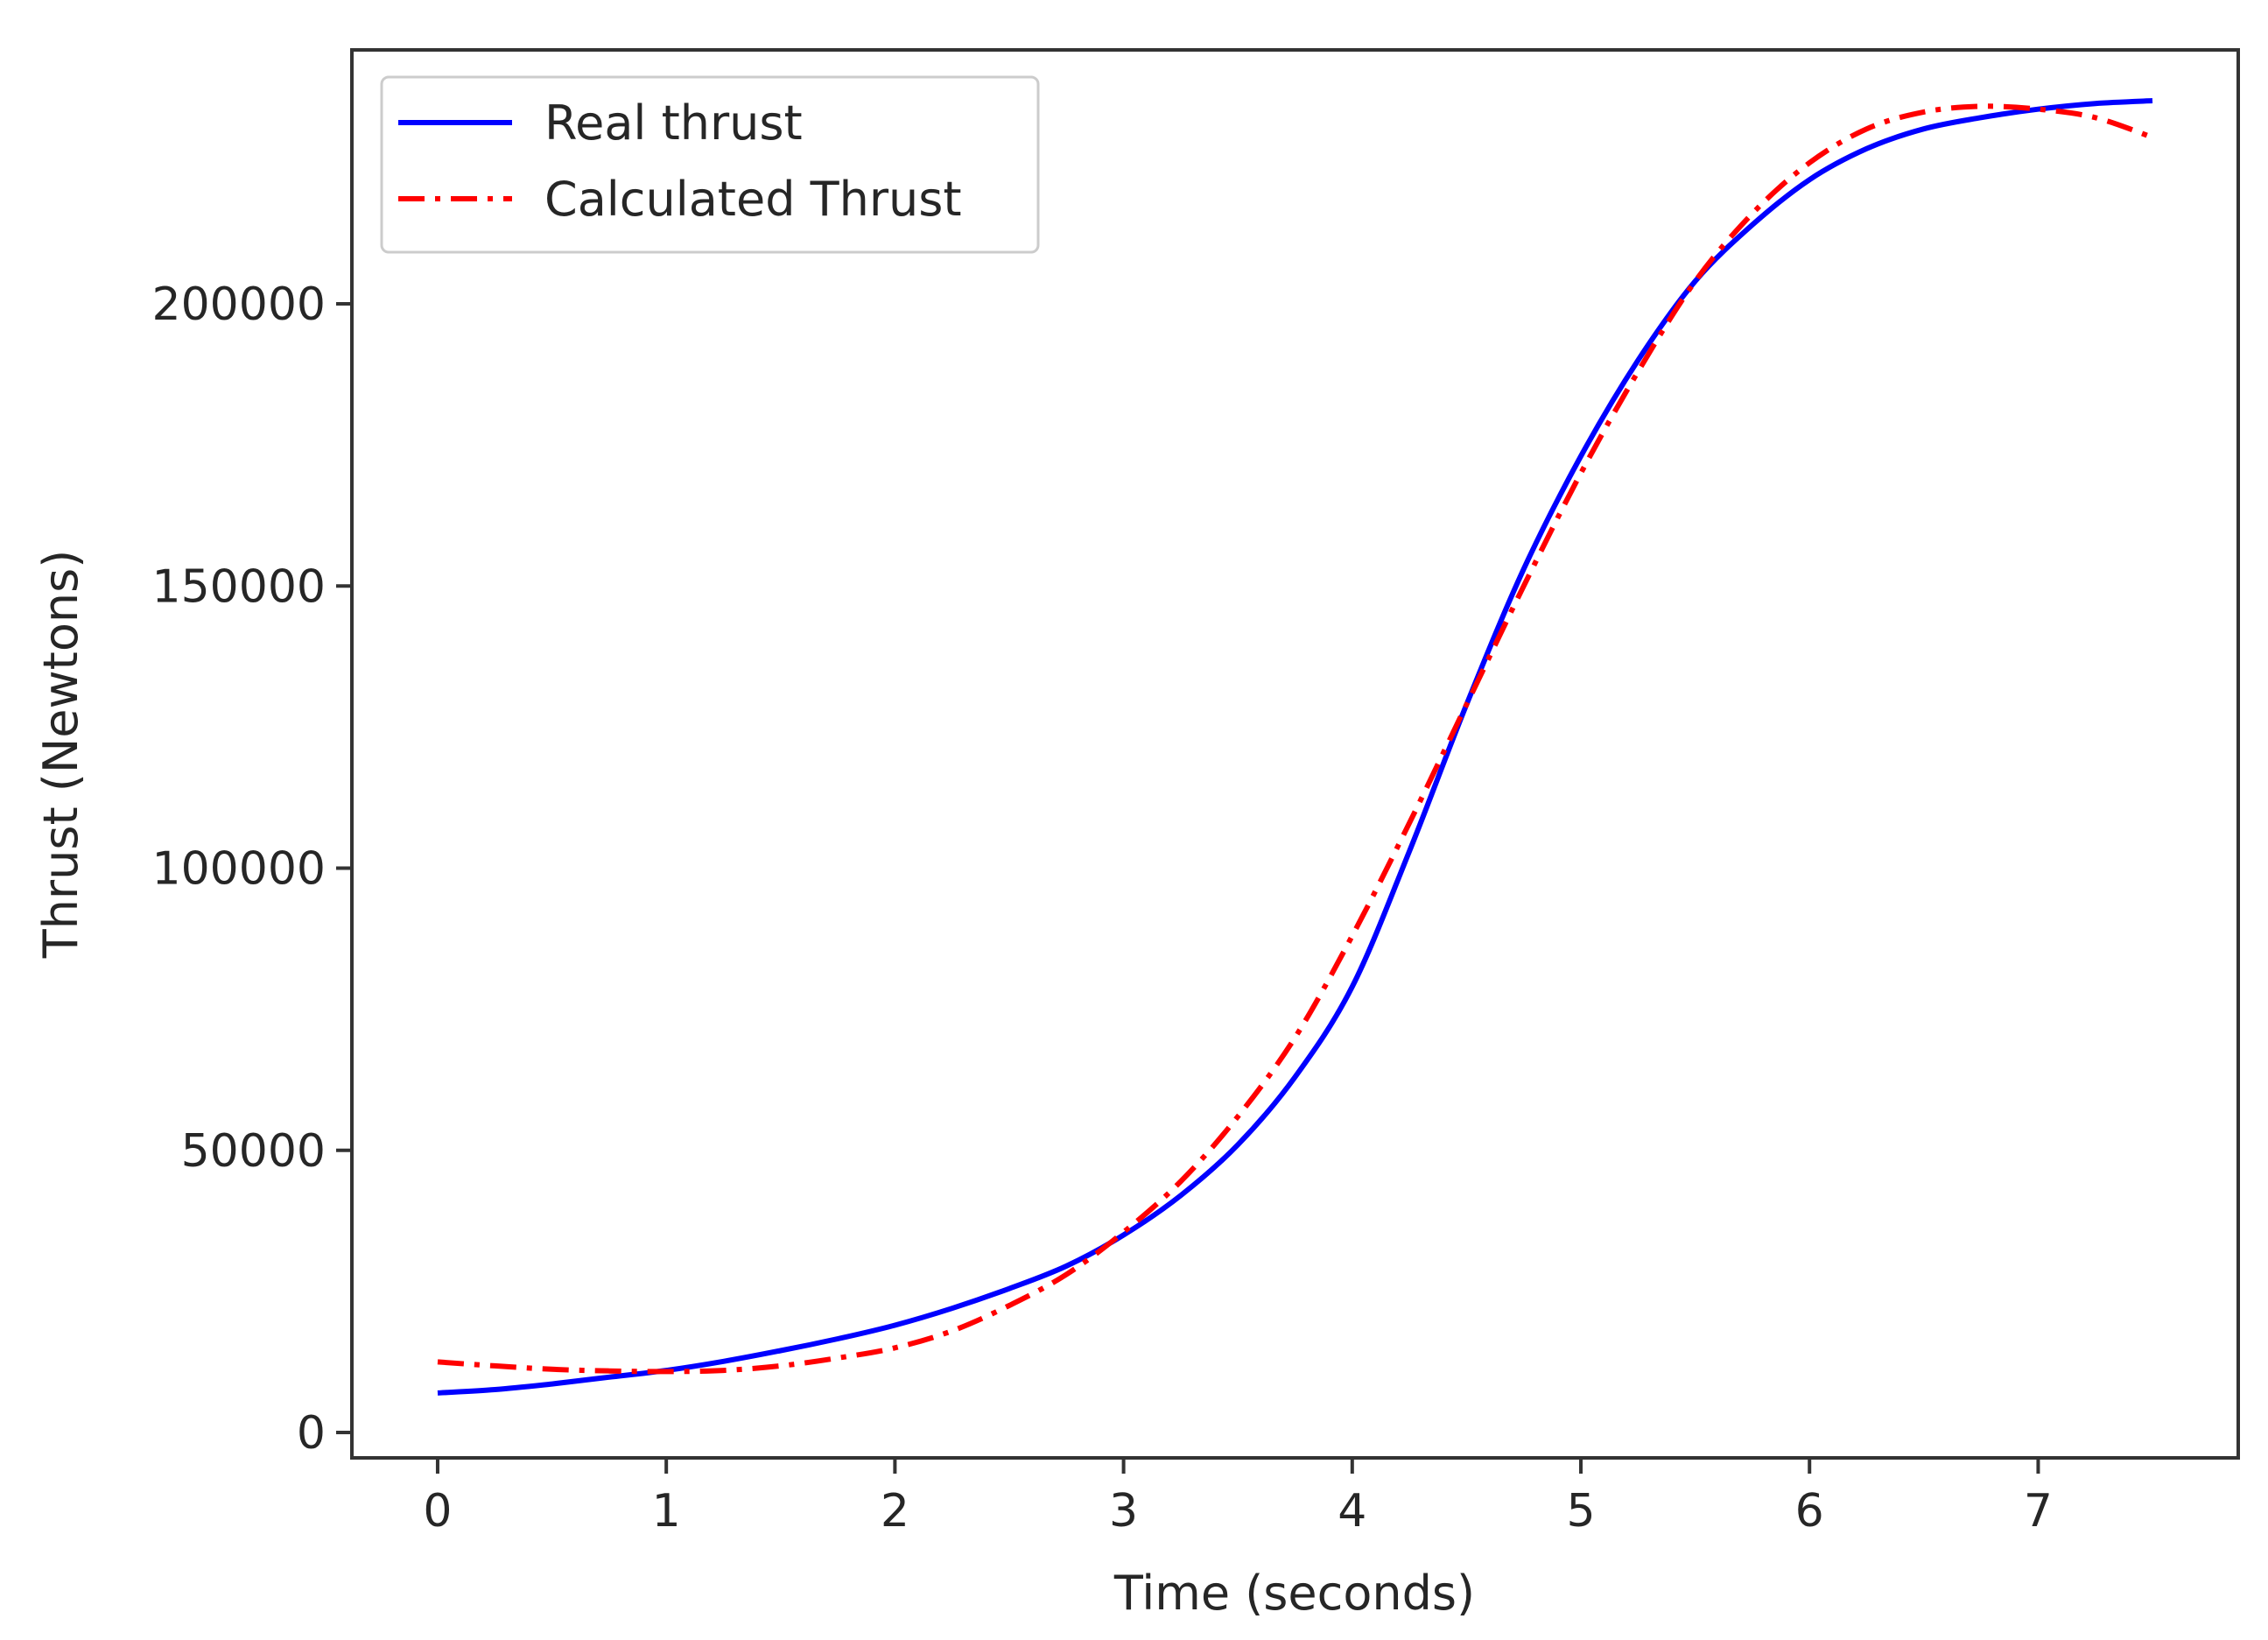  Describe the element at coordinates (60, 755) in the screenshot. I see `y-axis-label: Thrust (Newtons)` at that location.